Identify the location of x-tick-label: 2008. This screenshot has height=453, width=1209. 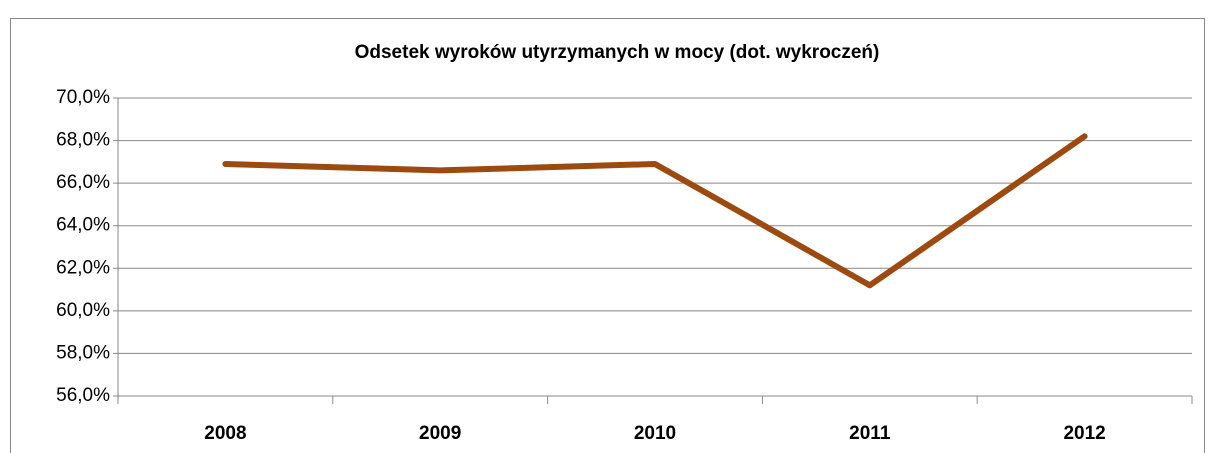
(225, 433).